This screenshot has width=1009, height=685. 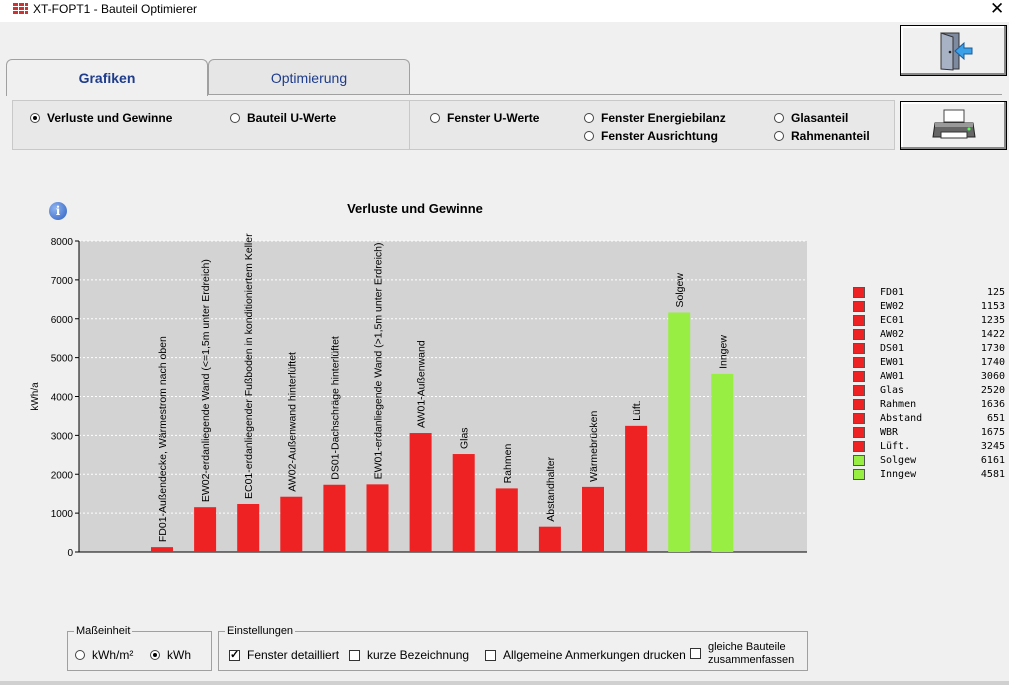 I want to click on checkbox-label: gleiche Bauteile, so click(x=747, y=647).